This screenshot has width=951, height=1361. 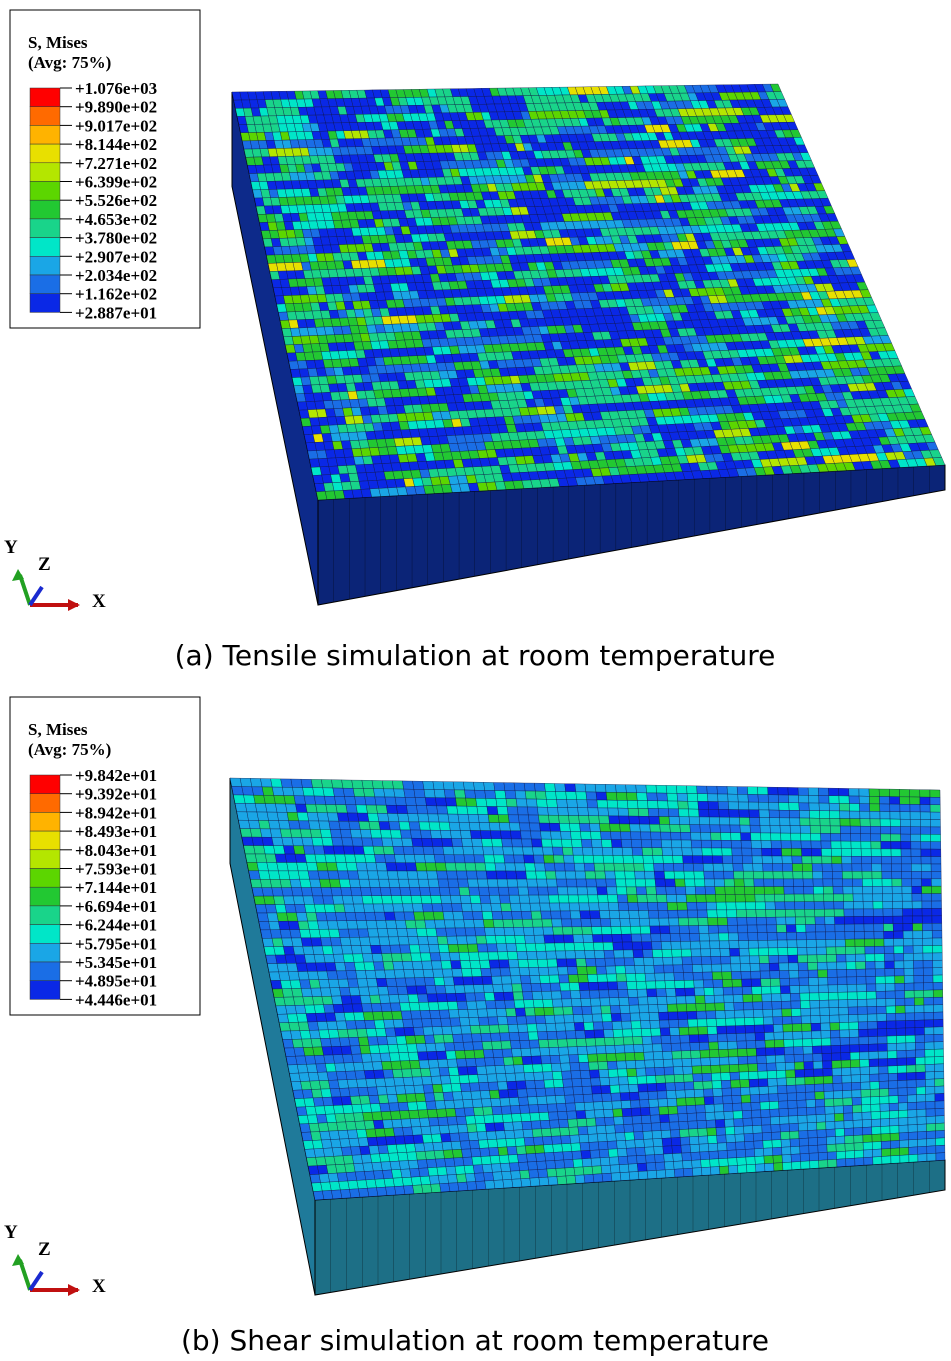 What do you see at coordinates (116, 219) in the screenshot?
I see `legend-label: +4.653e+02` at bounding box center [116, 219].